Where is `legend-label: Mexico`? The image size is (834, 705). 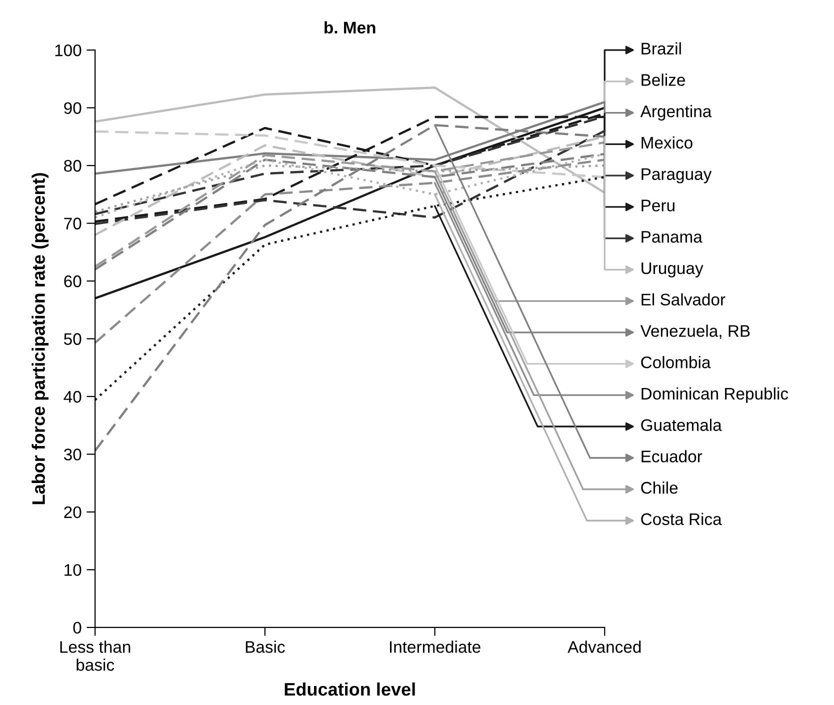 legend-label: Mexico is located at coordinates (667, 142).